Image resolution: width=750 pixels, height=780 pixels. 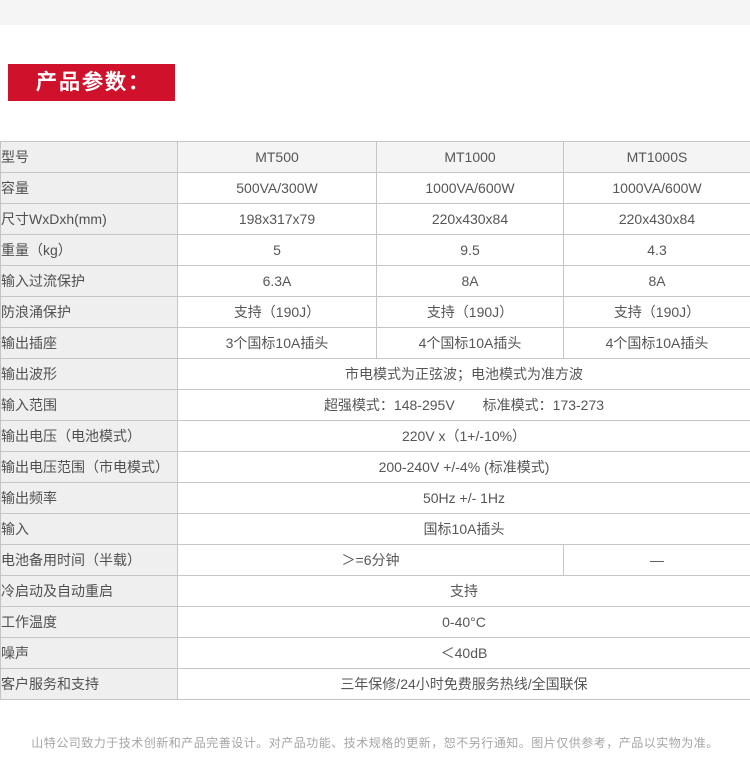 What do you see at coordinates (89, 405) in the screenshot?
I see `spec-label-cell: 输入范围` at bounding box center [89, 405].